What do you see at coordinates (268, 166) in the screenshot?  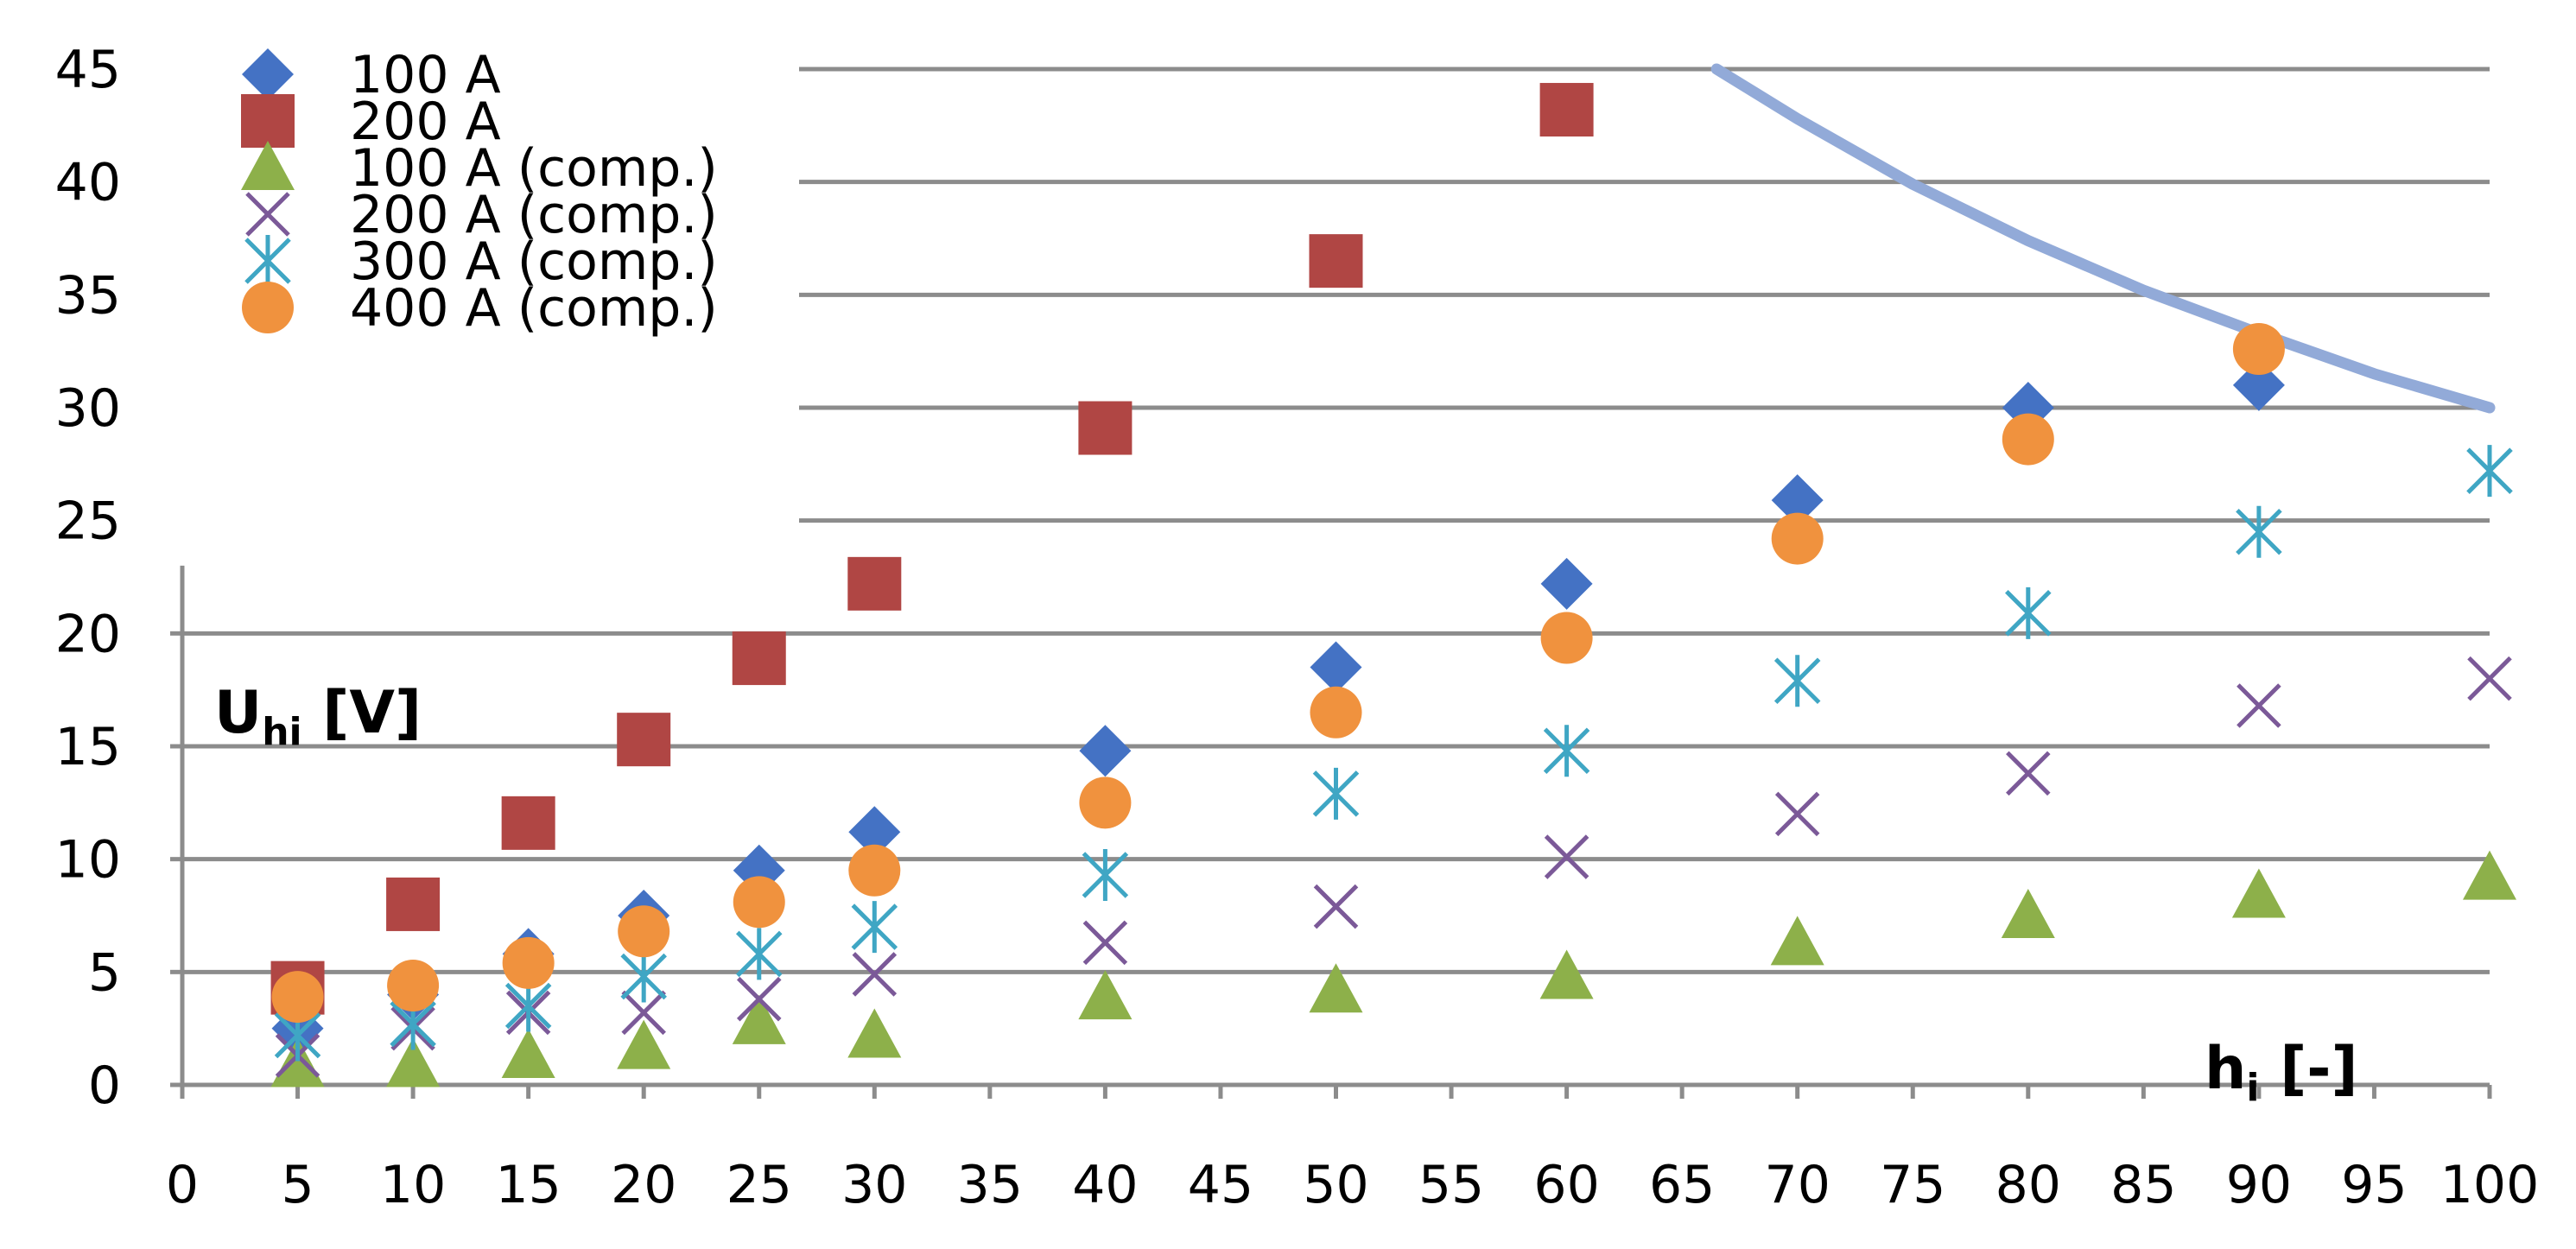 I see `legend-marker-100-a-comp` at bounding box center [268, 166].